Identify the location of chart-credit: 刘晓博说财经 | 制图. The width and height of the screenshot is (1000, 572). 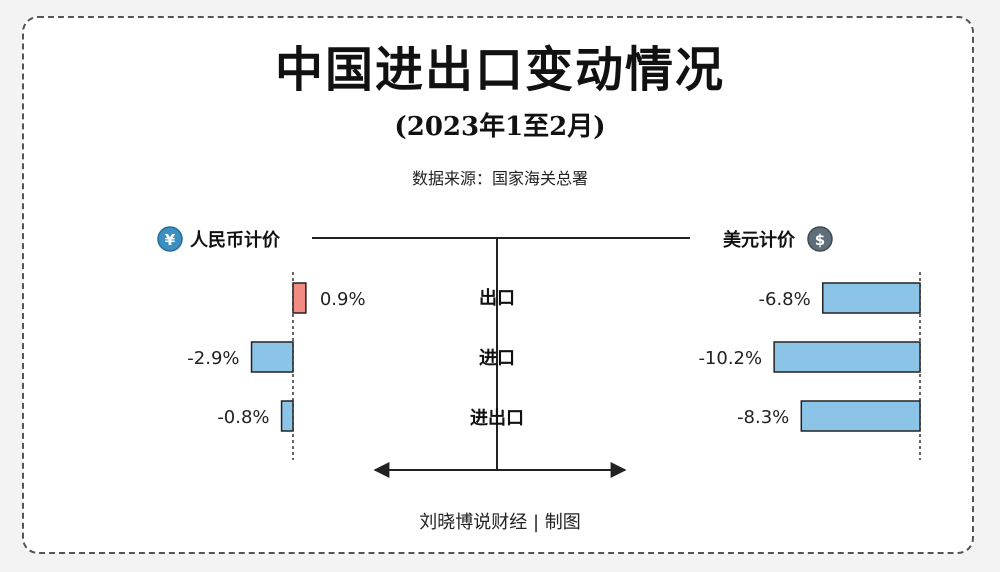
(500, 522).